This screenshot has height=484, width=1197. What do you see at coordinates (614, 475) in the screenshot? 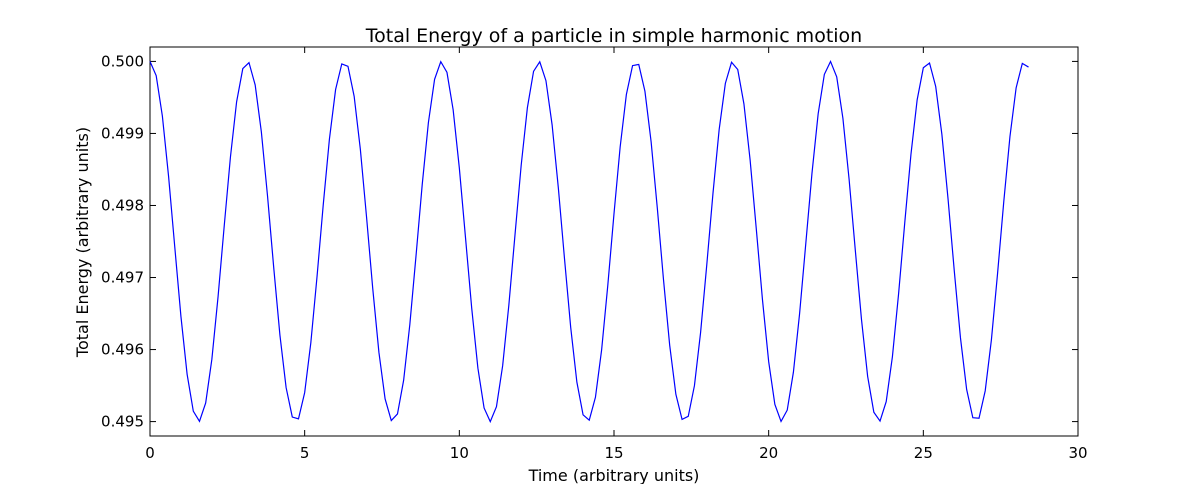
I see `x-axis-label: Time (arbitrary units)` at bounding box center [614, 475].